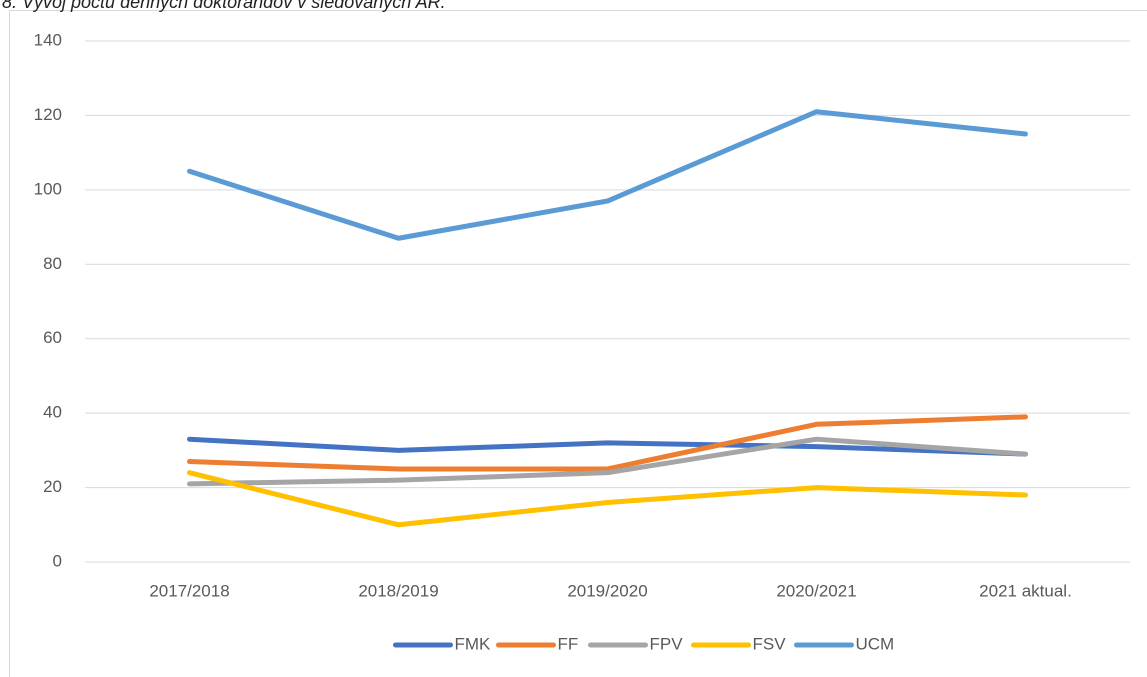 This screenshot has height=677, width=1147. I want to click on legend-label: FPV, so click(667, 643).